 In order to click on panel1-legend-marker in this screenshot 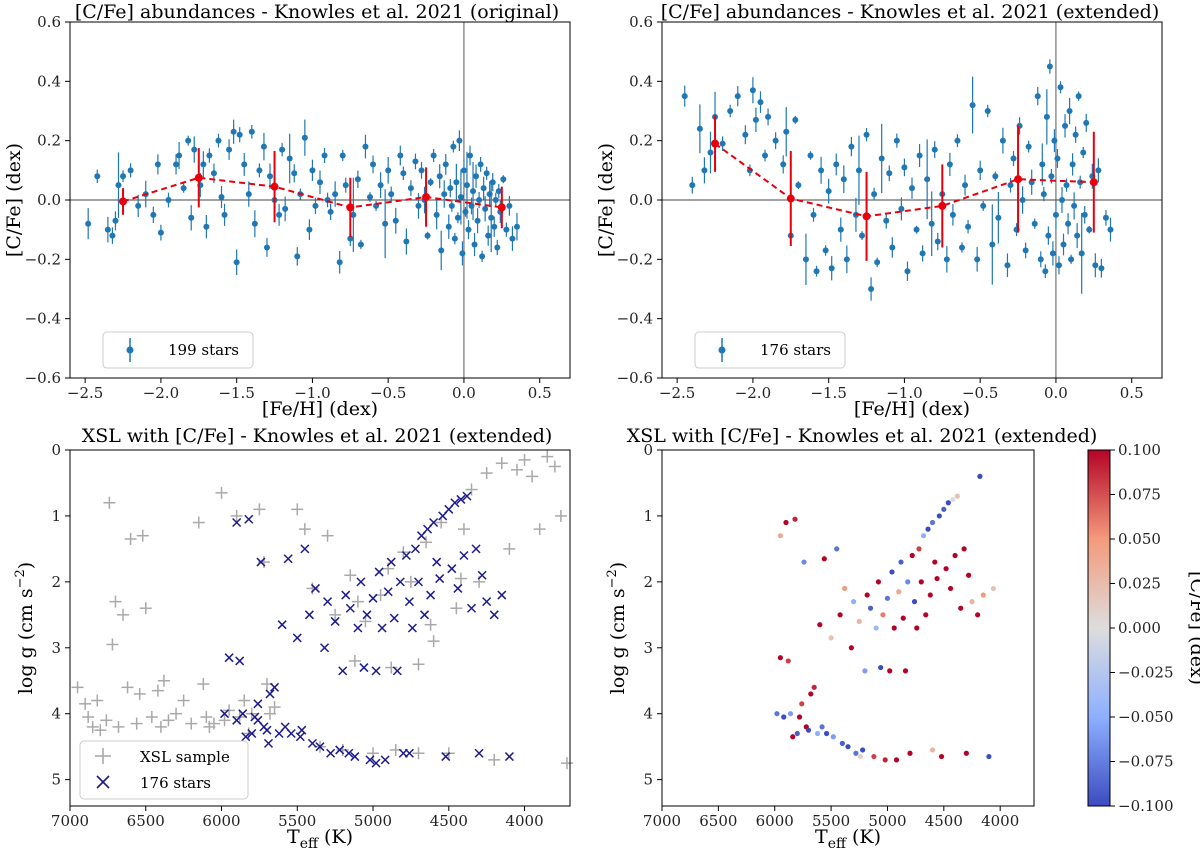, I will do `click(130, 350)`.